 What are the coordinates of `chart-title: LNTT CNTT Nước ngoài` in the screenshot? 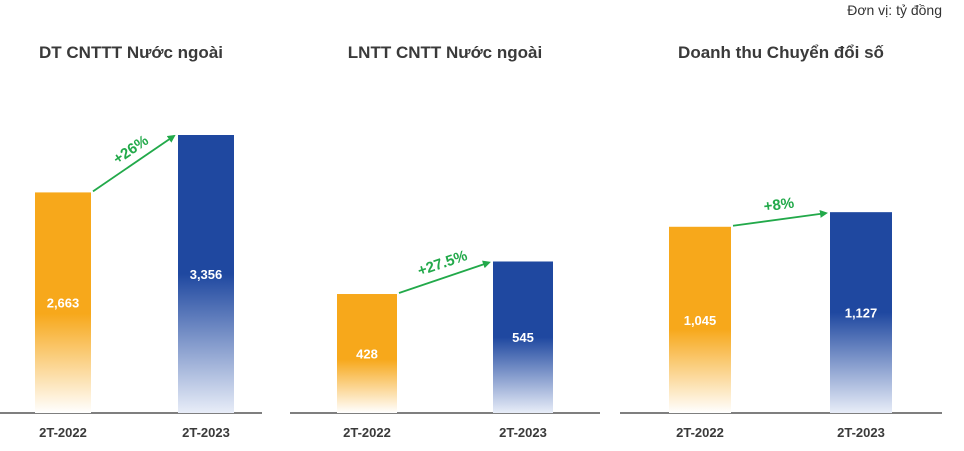 It's located at (445, 52).